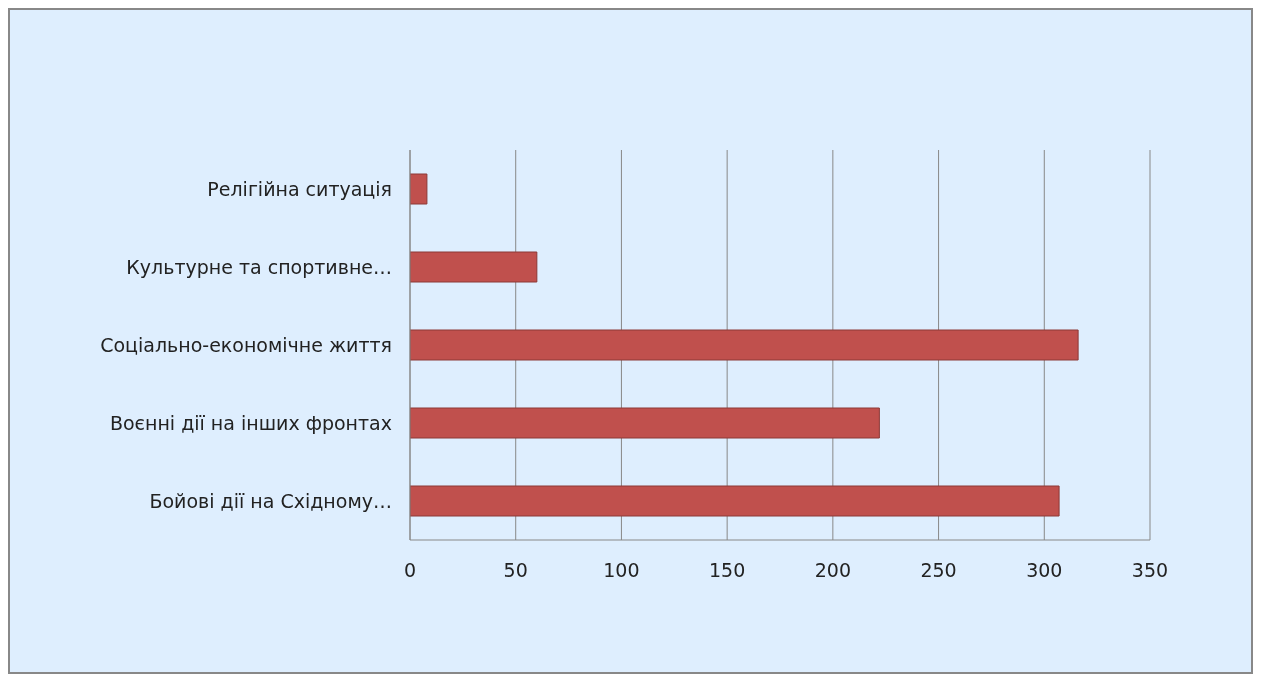 This screenshot has height=684, width=1263. Describe the element at coordinates (621, 570) in the screenshot. I see `x-tick-label: 100` at that location.